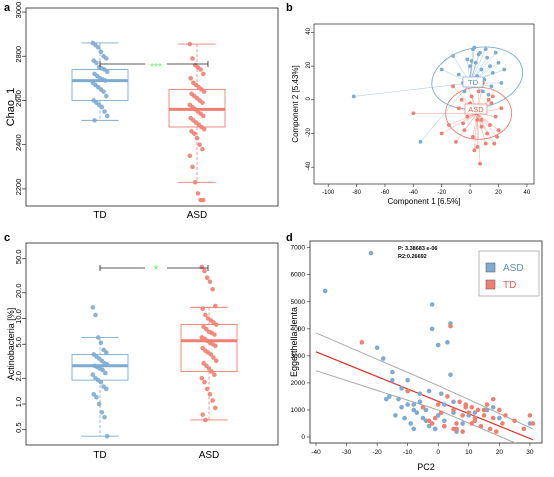  I want to click on y-tick-label: 5000, so click(298, 302).